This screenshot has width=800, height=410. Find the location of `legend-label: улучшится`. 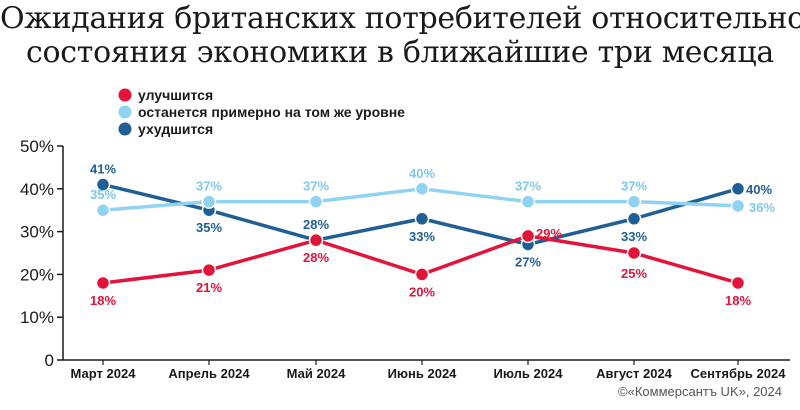

legend-label: улучшится is located at coordinates (175, 95).